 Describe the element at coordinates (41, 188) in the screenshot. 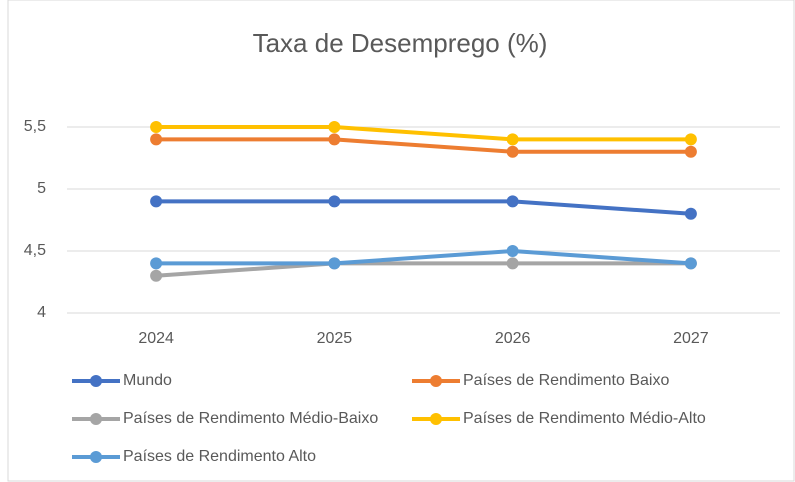

I see `y-tick-label: 5` at that location.